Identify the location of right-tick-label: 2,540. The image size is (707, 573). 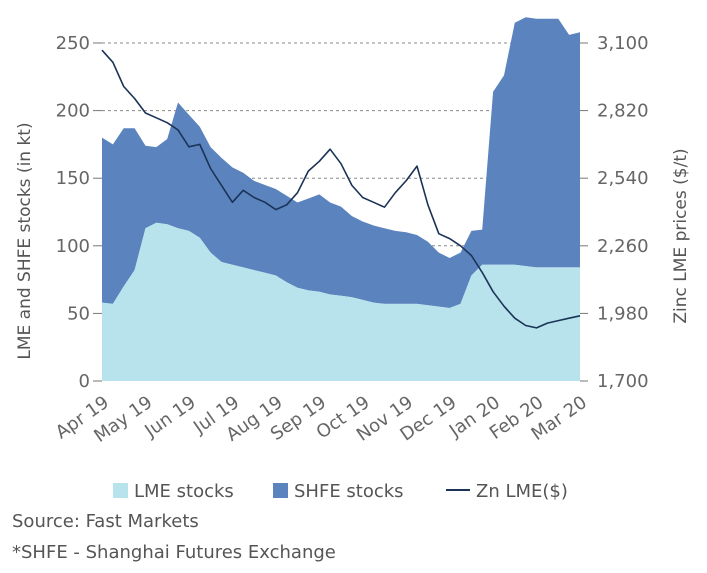
(623, 178).